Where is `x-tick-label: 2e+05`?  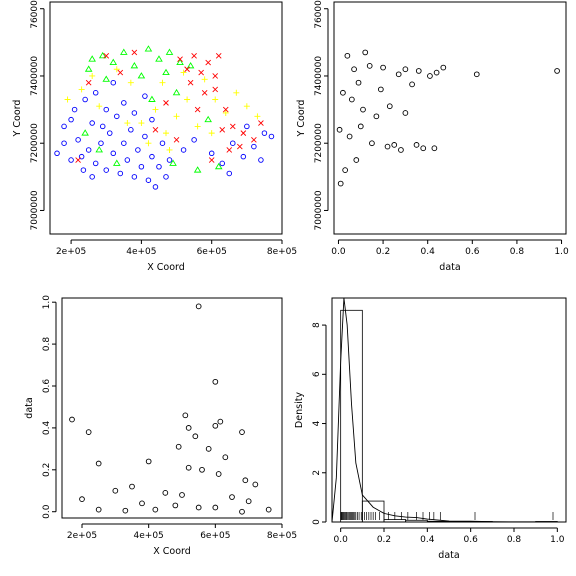 x-tick-label: 2e+05 is located at coordinates (71, 252).